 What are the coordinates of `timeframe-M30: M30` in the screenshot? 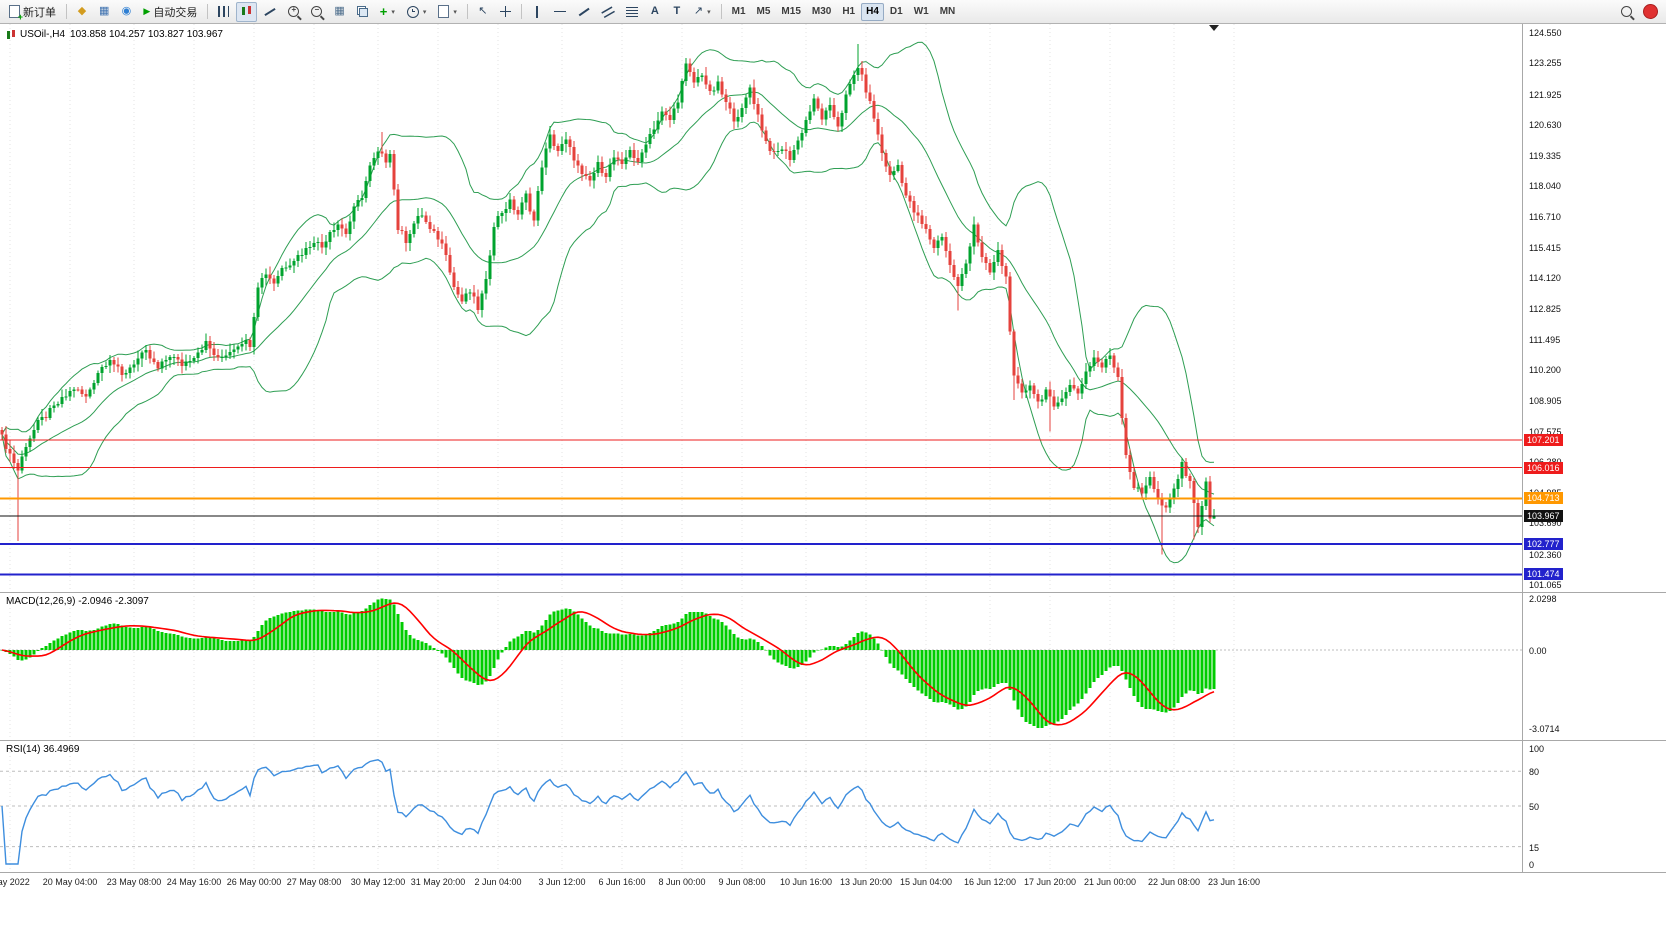 It's located at (821, 12).